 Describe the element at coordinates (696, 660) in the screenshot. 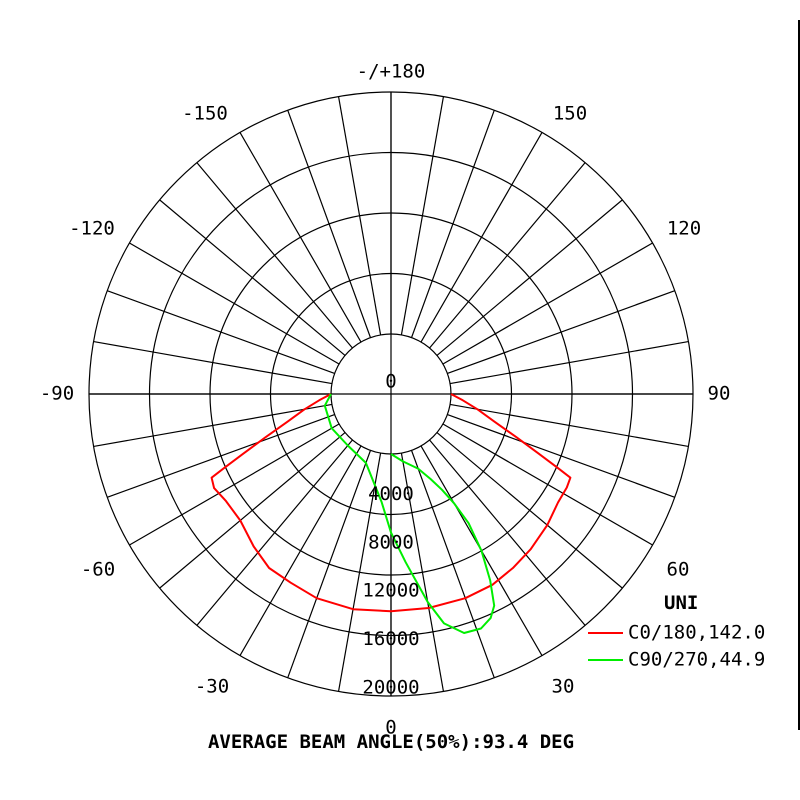

I see `legend-entry: C90/270,44.9` at that location.